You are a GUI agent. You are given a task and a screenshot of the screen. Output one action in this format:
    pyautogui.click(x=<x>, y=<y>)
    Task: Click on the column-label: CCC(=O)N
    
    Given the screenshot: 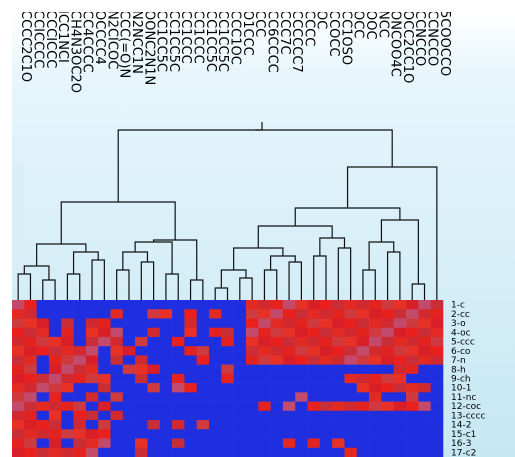 What is the action you would take?
    pyautogui.click(x=124, y=45)
    